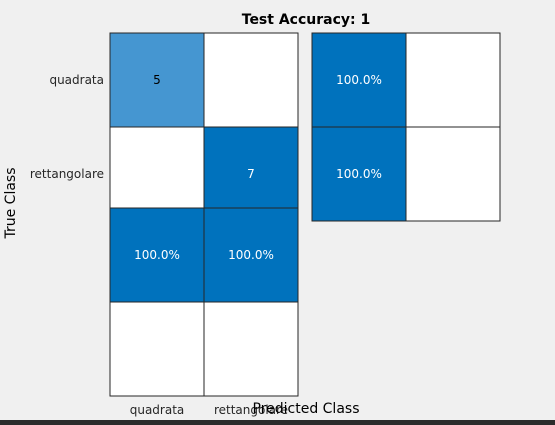  Describe the element at coordinates (277, 422) in the screenshot. I see `window-bottom-edge` at that location.